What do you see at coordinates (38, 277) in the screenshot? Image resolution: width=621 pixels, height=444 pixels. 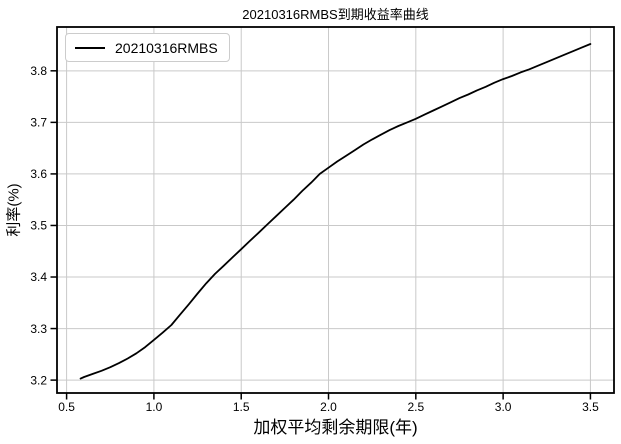 I see `y-tick-label: 3.4` at bounding box center [38, 277].